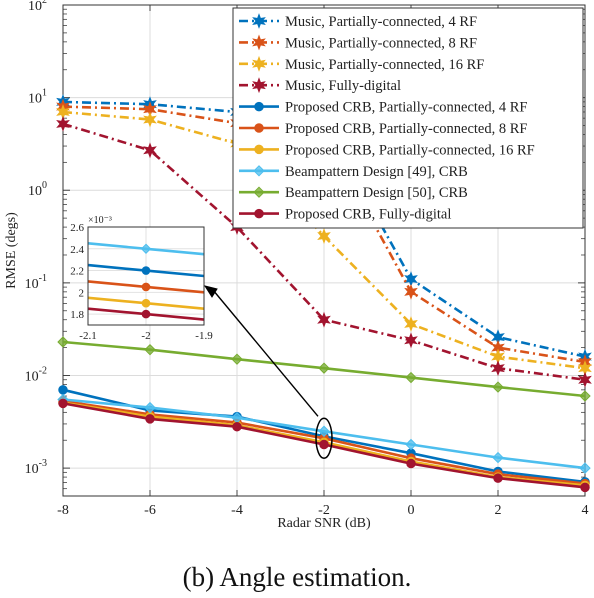 The image size is (594, 598). I want to click on inset-y-tick-label: 2, so click(82, 293).